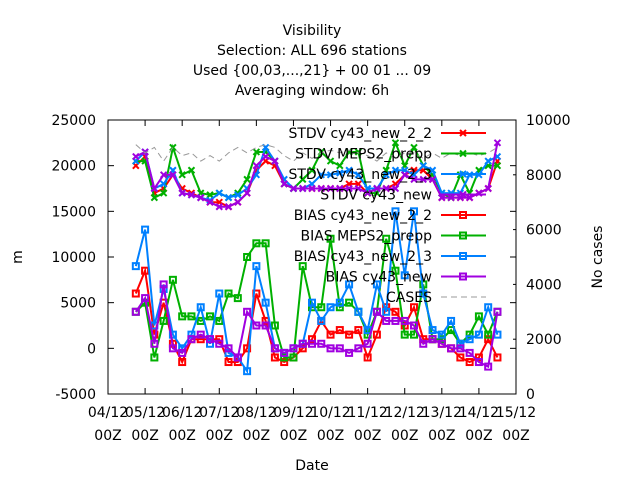 Image resolution: width=640 pixels, height=480 pixels. I want to click on y2-axis-label: No cases, so click(598, 257).